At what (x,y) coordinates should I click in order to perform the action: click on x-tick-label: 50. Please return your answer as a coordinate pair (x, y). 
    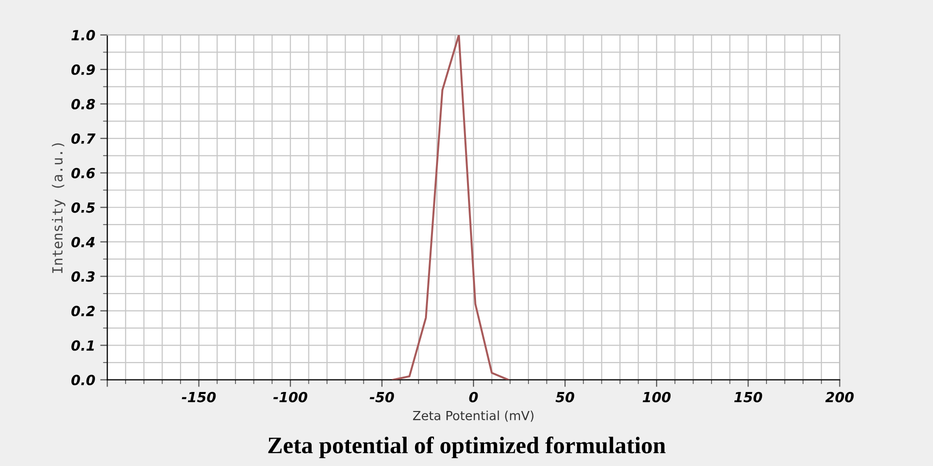
    Looking at the image, I should click on (565, 397).